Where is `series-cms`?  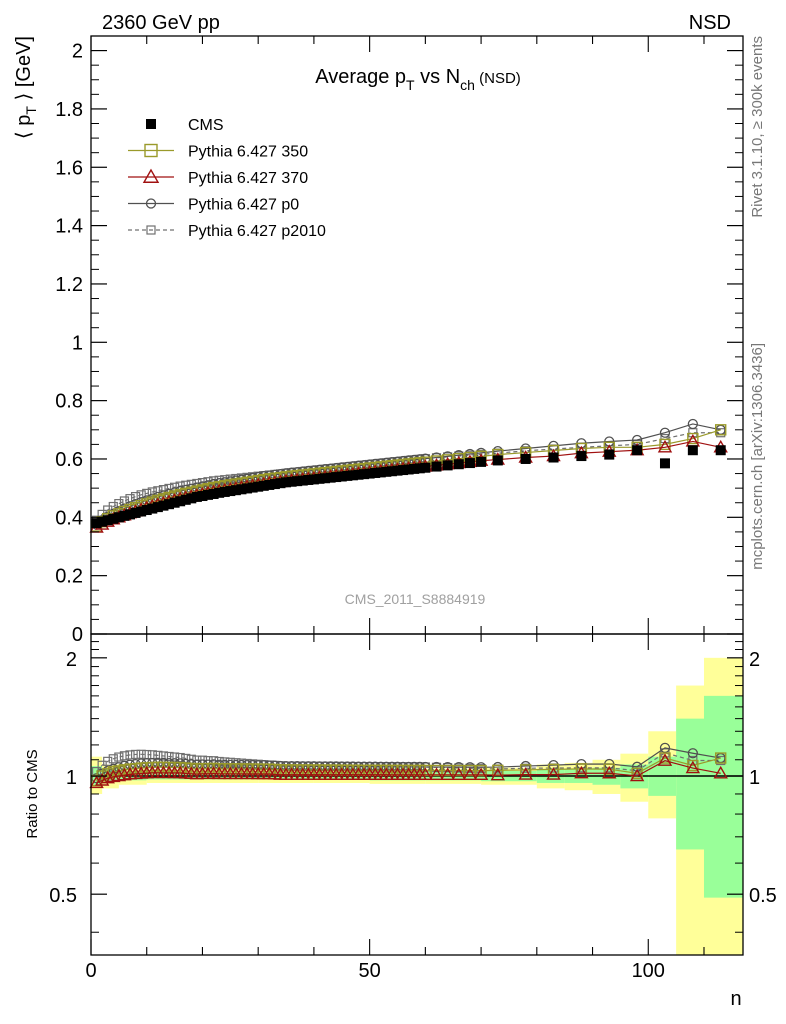
series-cms is located at coordinates (408, 487).